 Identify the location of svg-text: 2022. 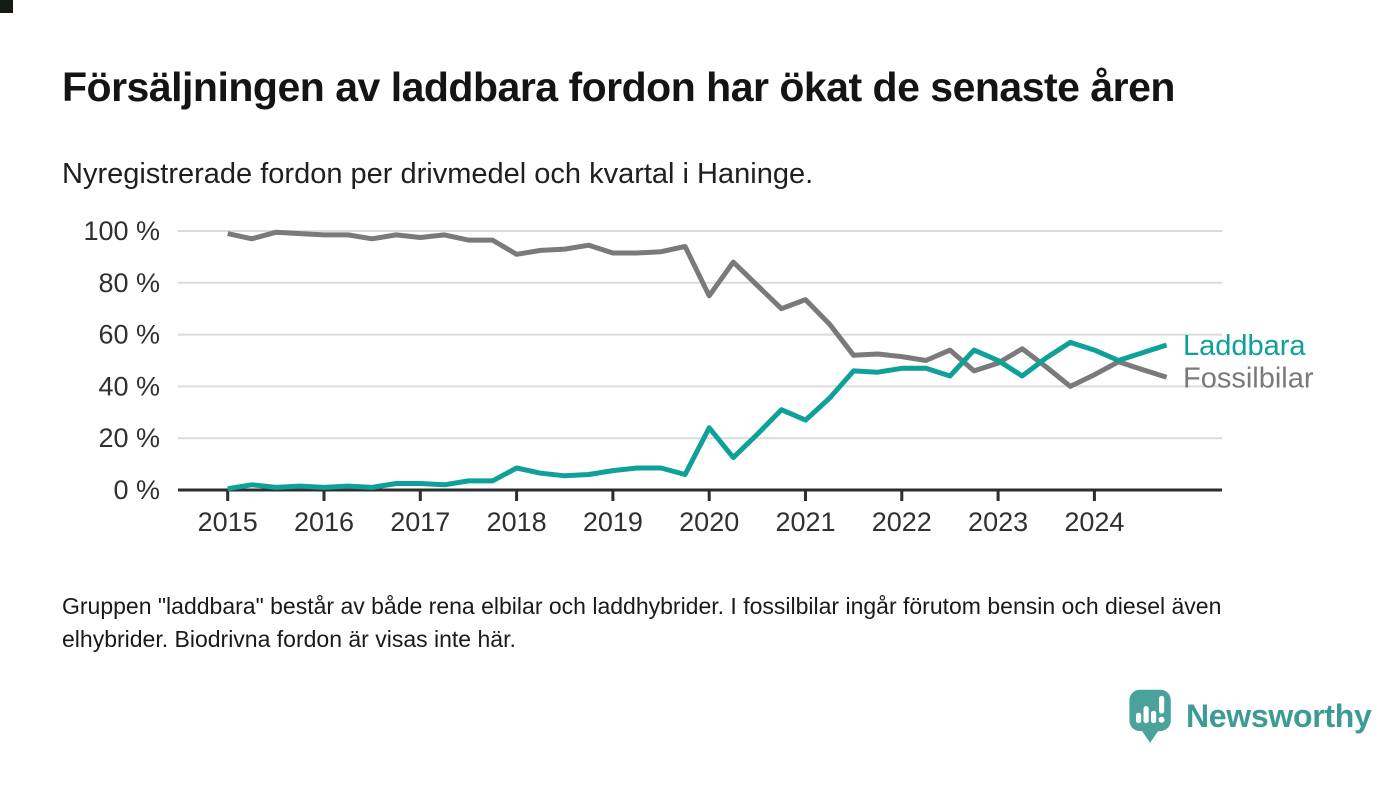
(902, 522).